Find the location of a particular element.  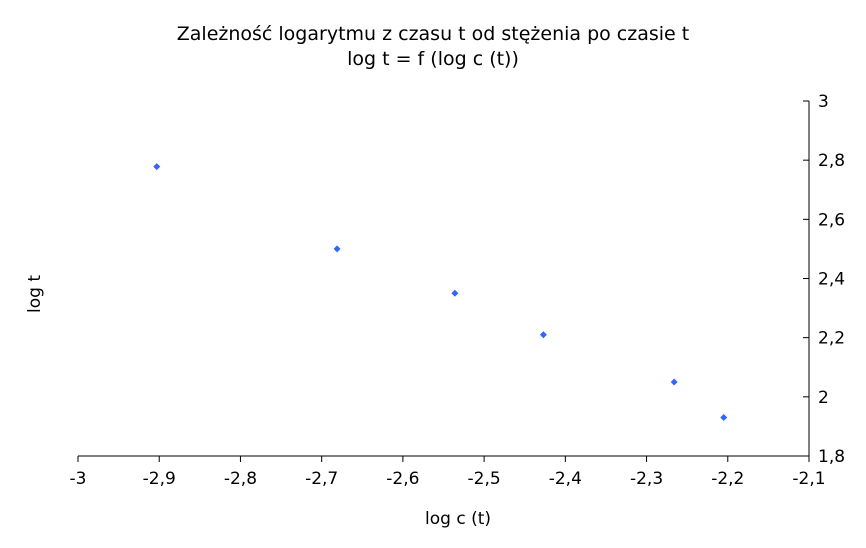

x-tick-label: -2,4 is located at coordinates (565, 479).